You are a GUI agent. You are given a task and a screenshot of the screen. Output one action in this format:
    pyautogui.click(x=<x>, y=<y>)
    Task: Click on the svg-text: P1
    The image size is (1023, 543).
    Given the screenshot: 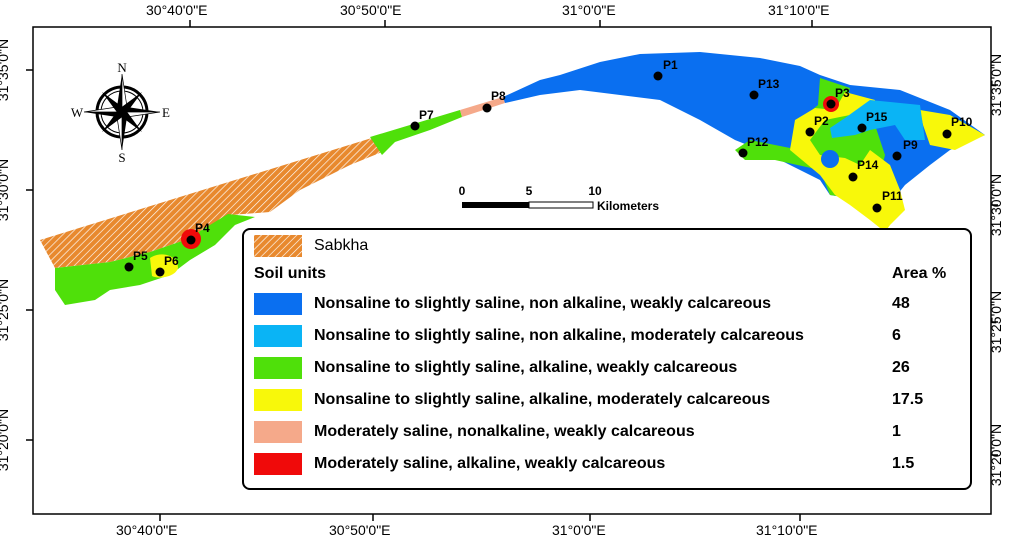 What is the action you would take?
    pyautogui.click(x=670, y=65)
    